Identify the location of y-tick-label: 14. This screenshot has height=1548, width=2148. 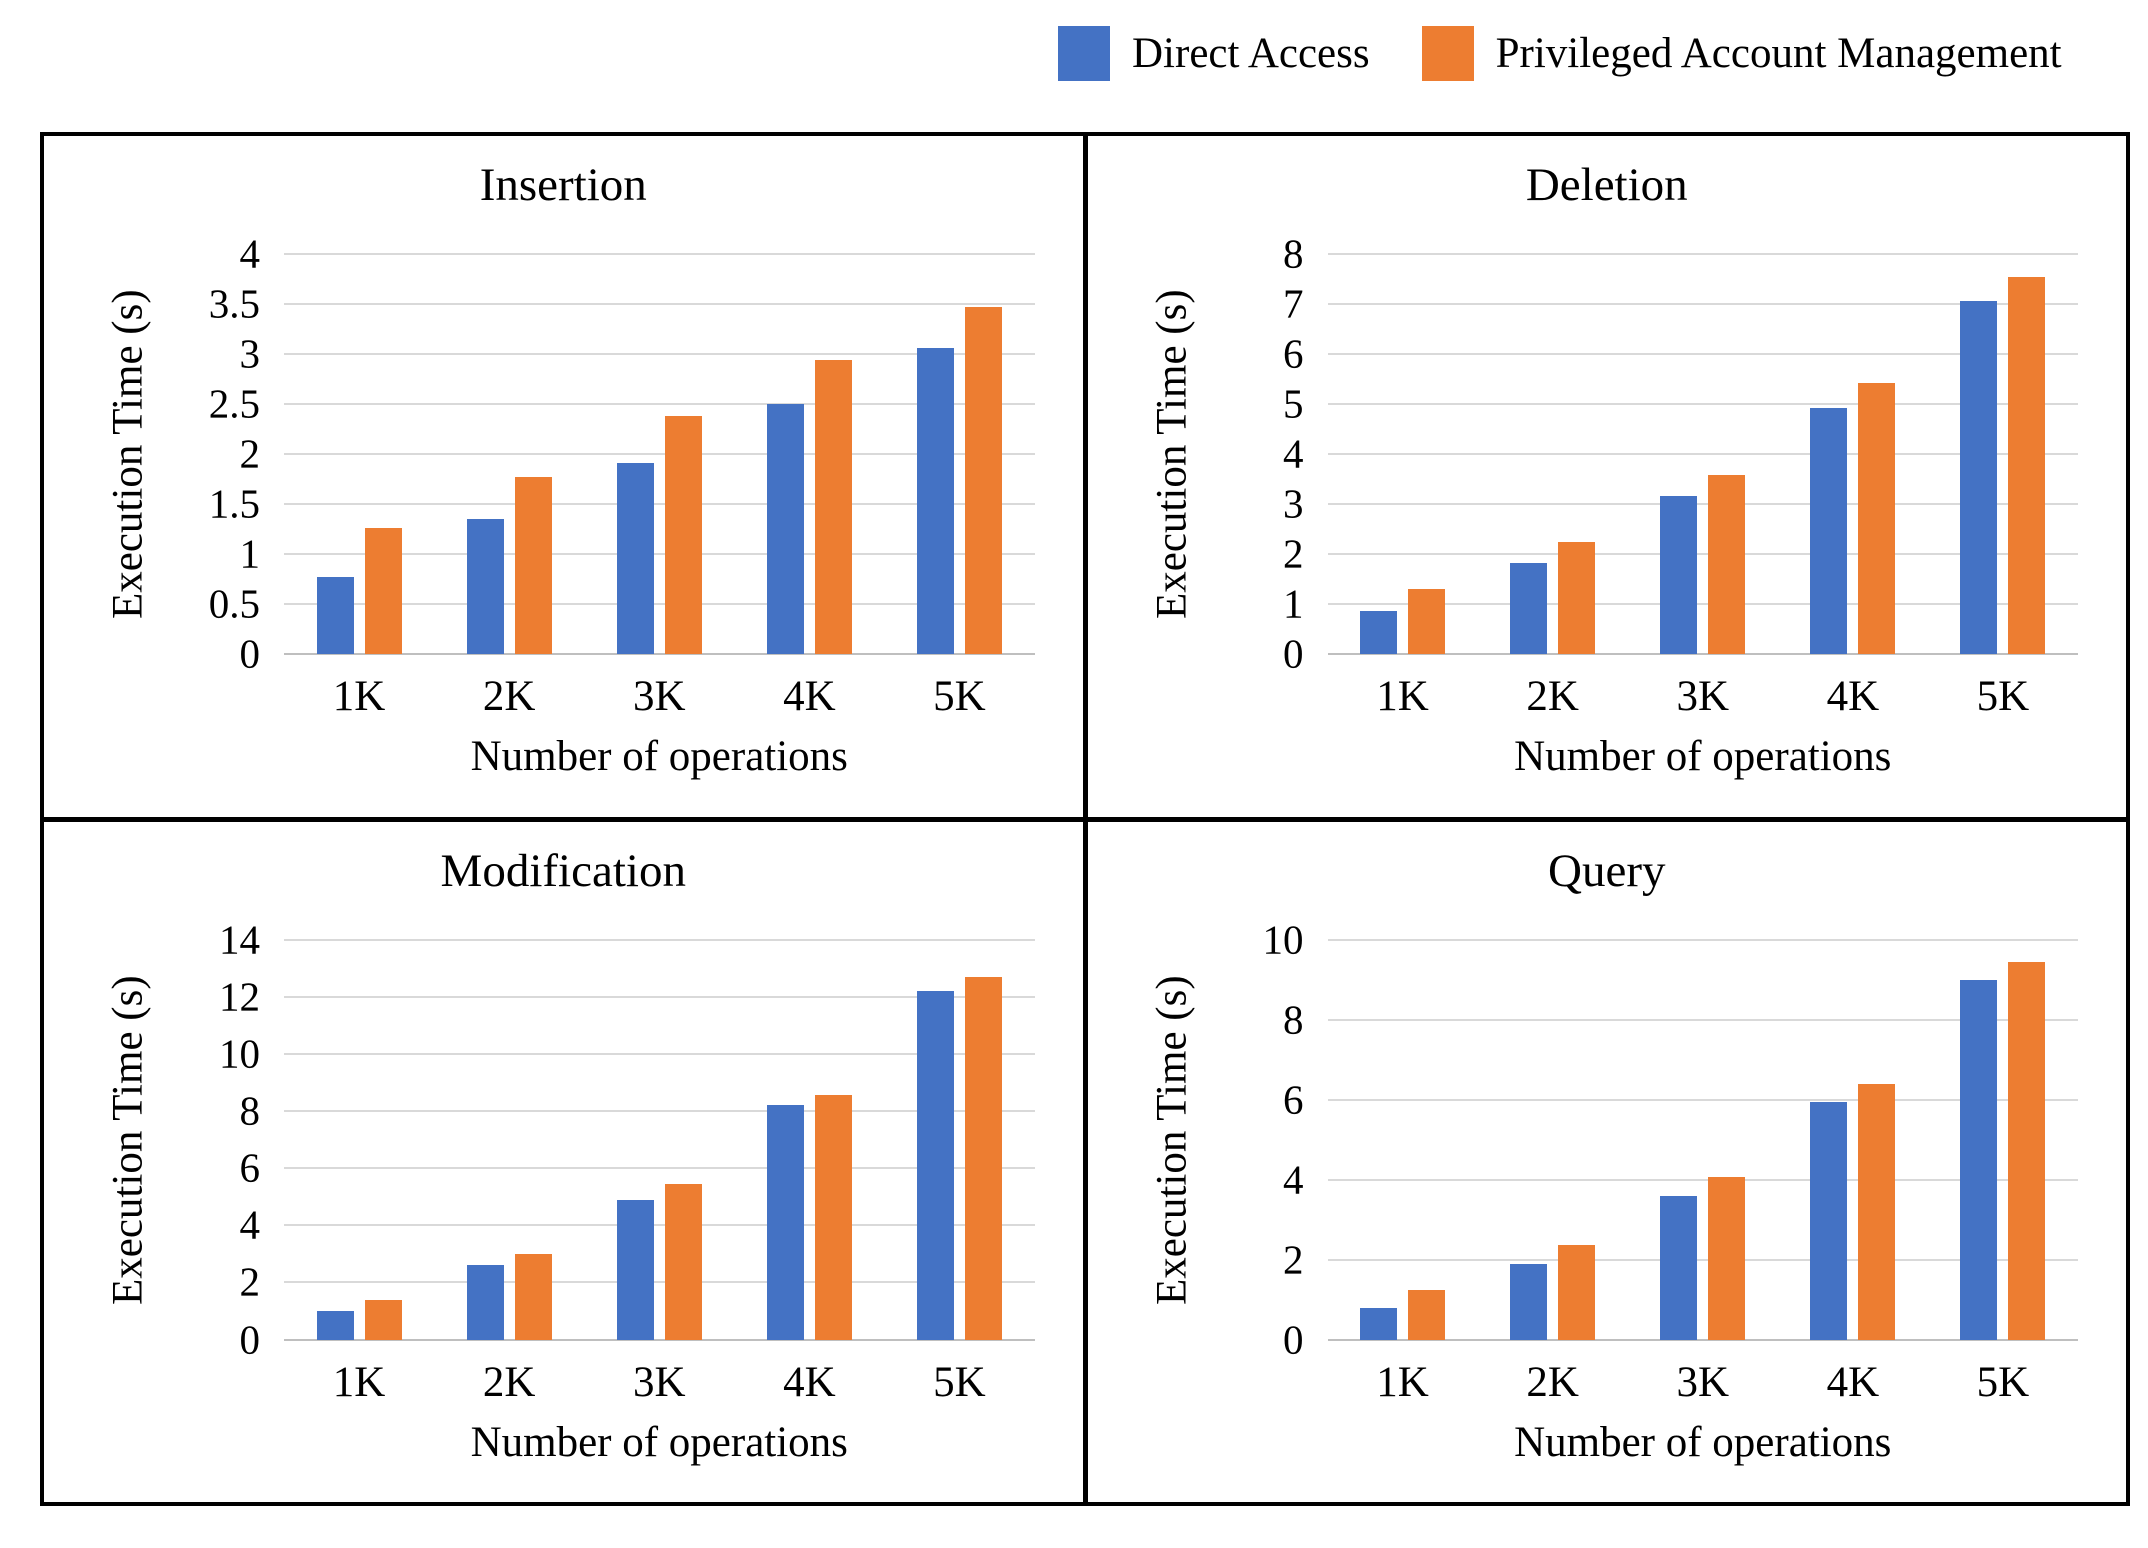
(239, 939).